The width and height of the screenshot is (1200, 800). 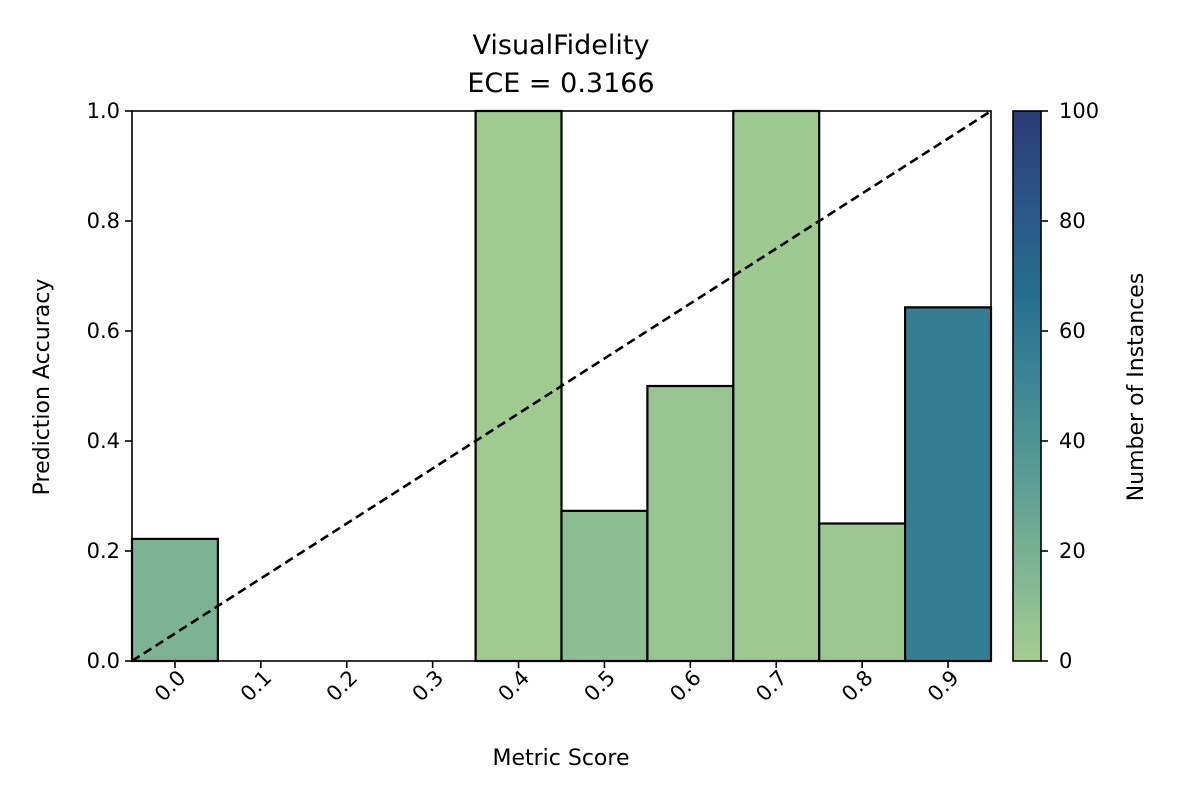 I want to click on y-tick-label: 0.8, so click(x=103, y=221).